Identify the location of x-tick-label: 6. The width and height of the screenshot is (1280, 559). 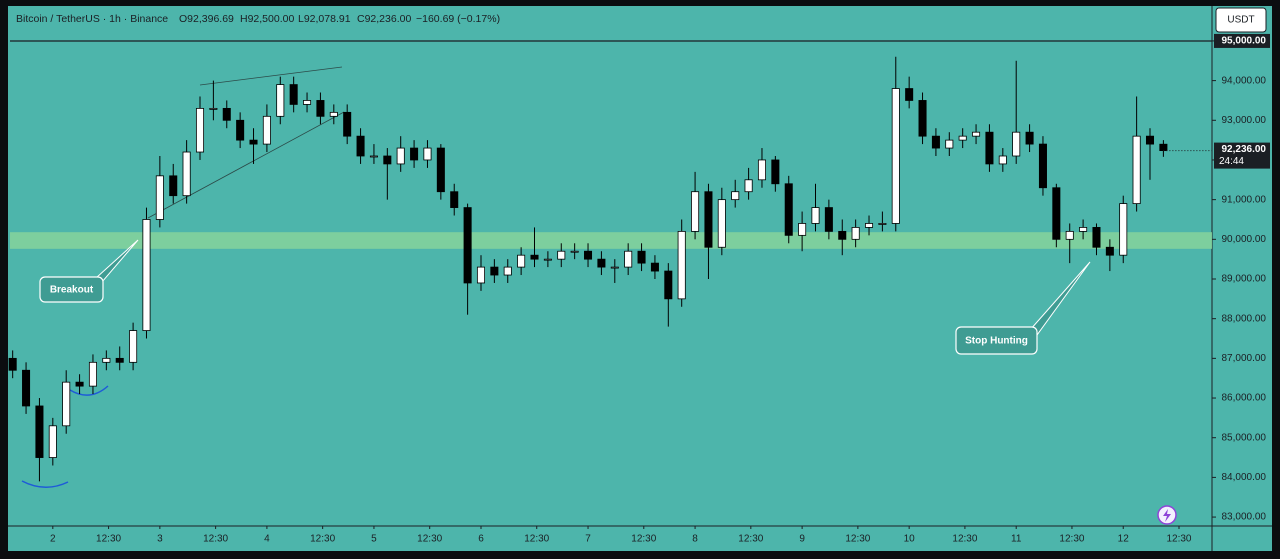
(481, 539).